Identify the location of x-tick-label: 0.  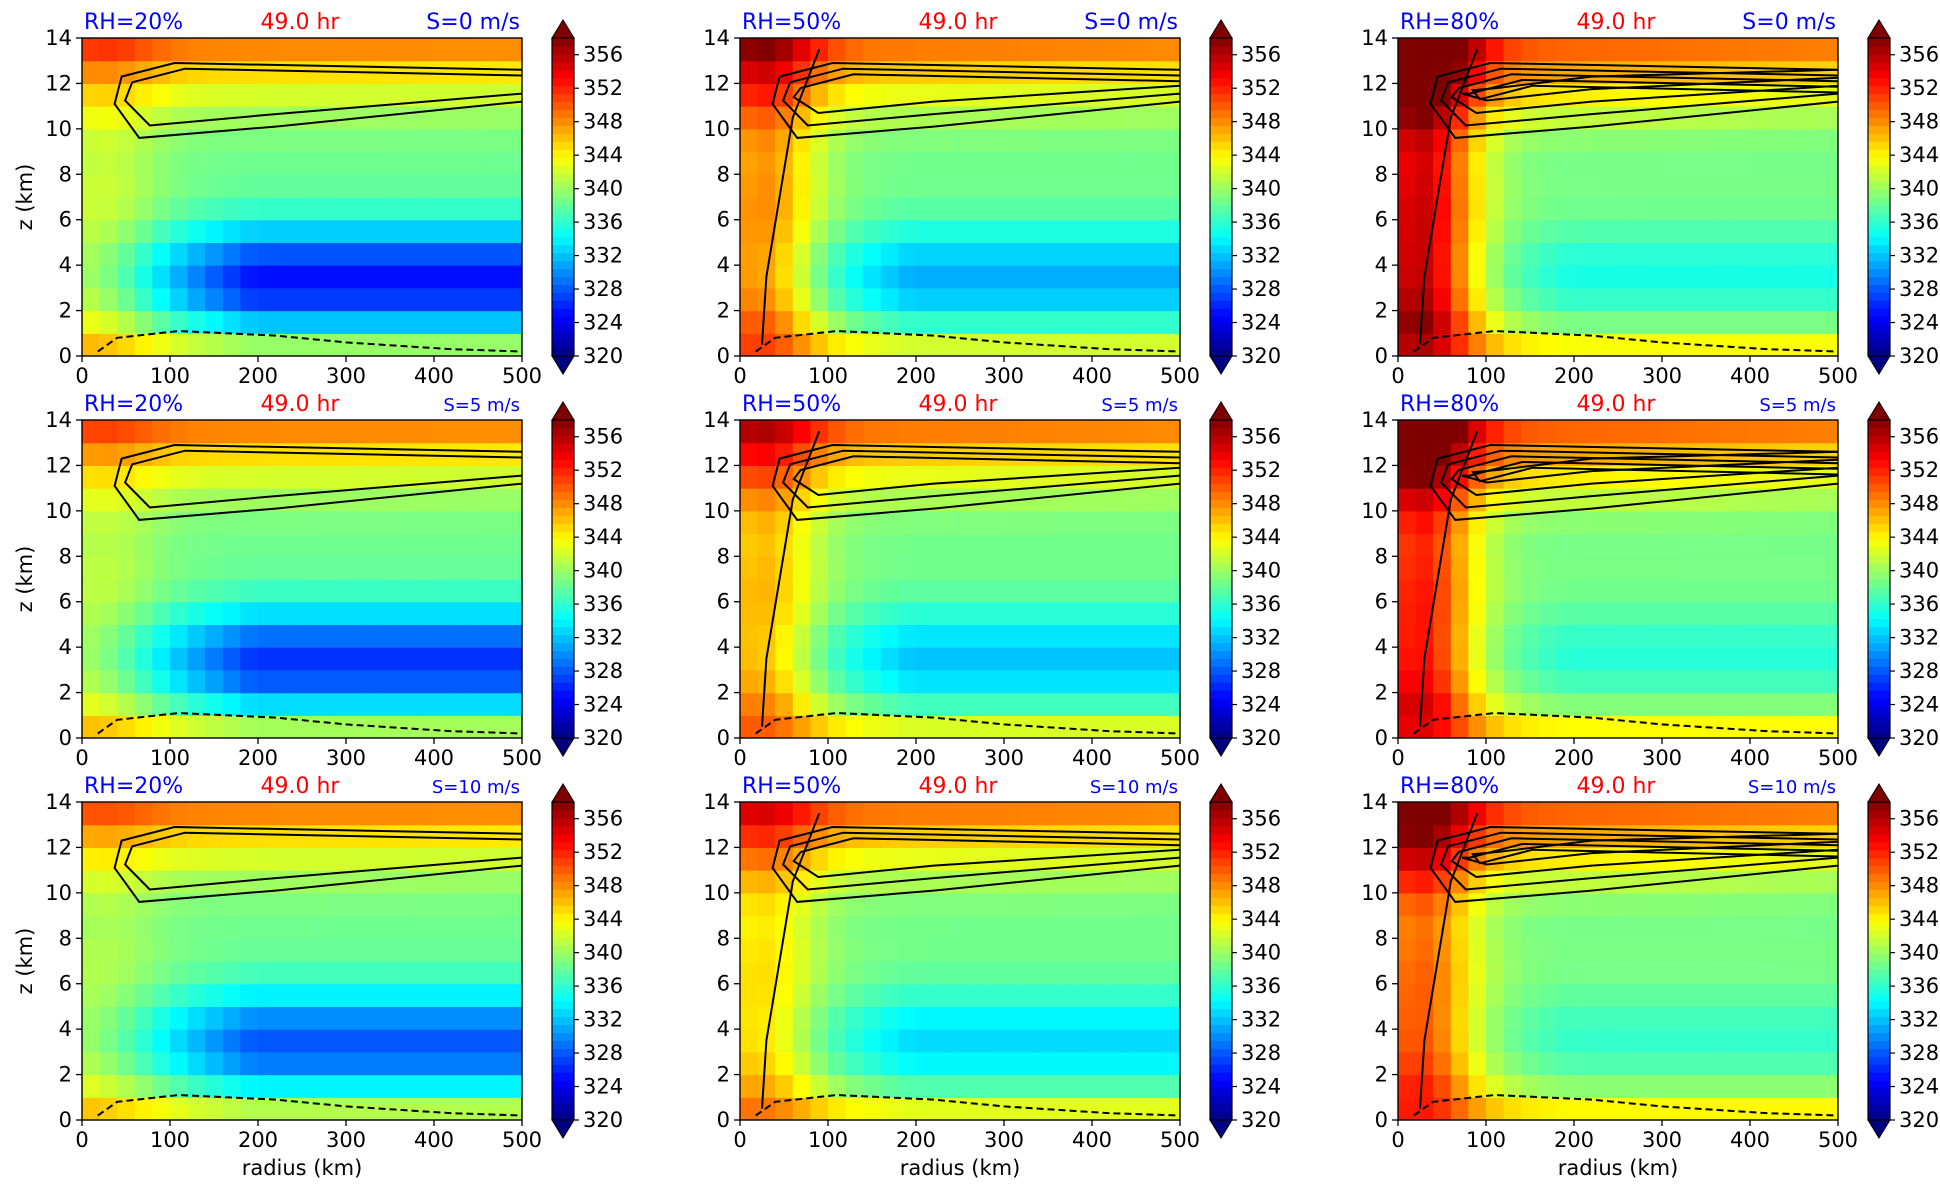
(81, 376).